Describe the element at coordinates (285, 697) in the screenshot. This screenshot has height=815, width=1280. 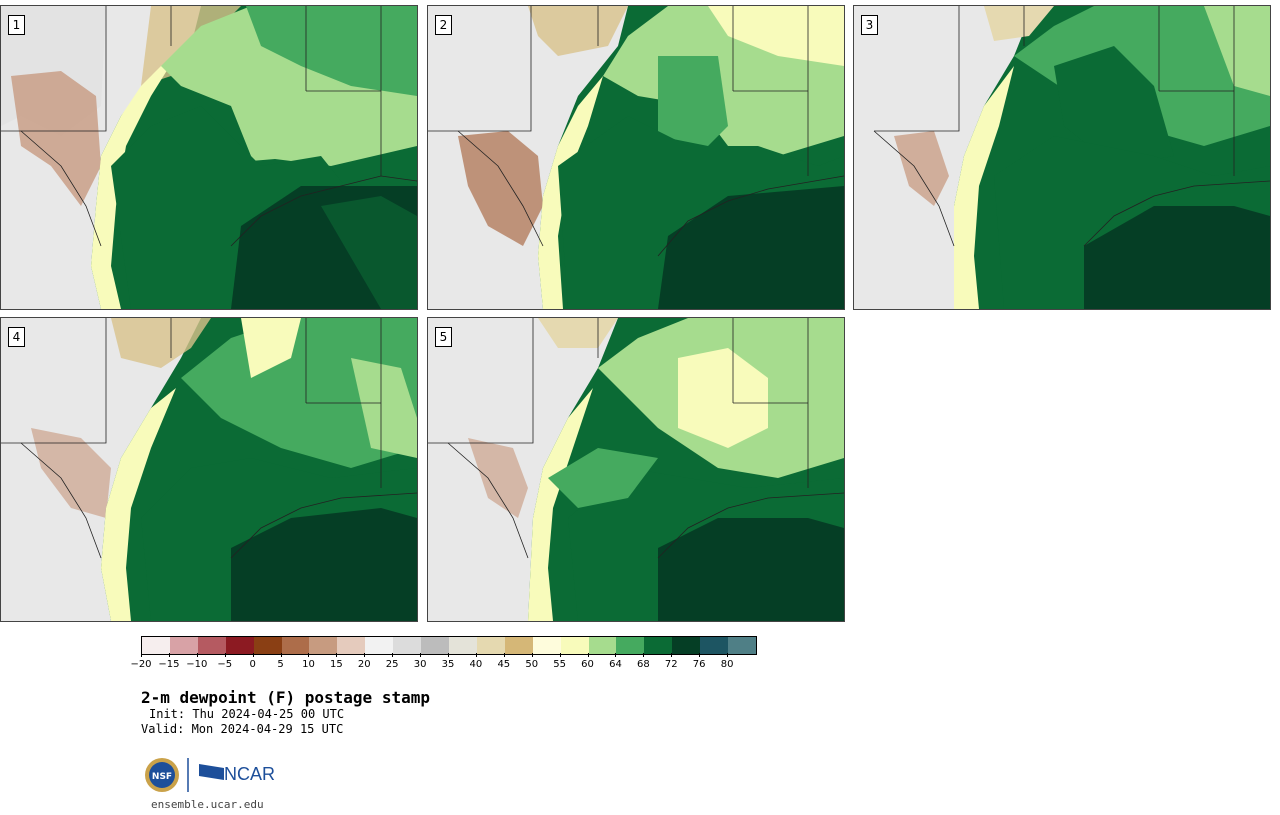
I see `chart-title: 2-m dewpoint (F) postage stamp` at that location.